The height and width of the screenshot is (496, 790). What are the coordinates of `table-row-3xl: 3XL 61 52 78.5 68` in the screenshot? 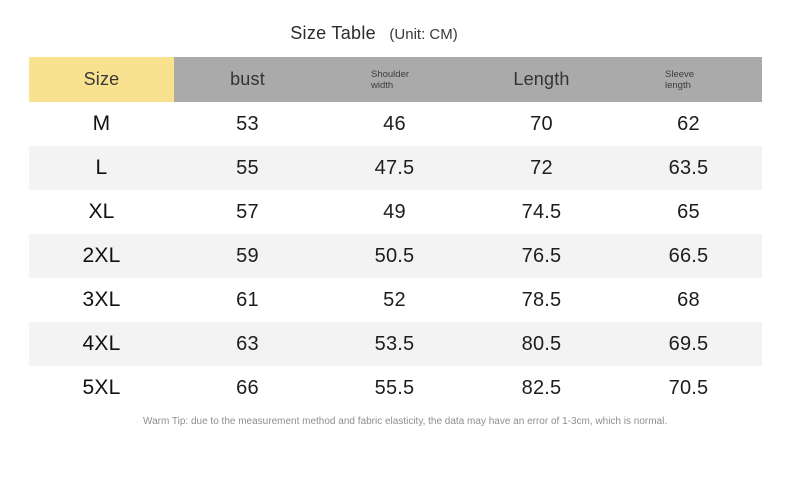 It's located at (395, 300).